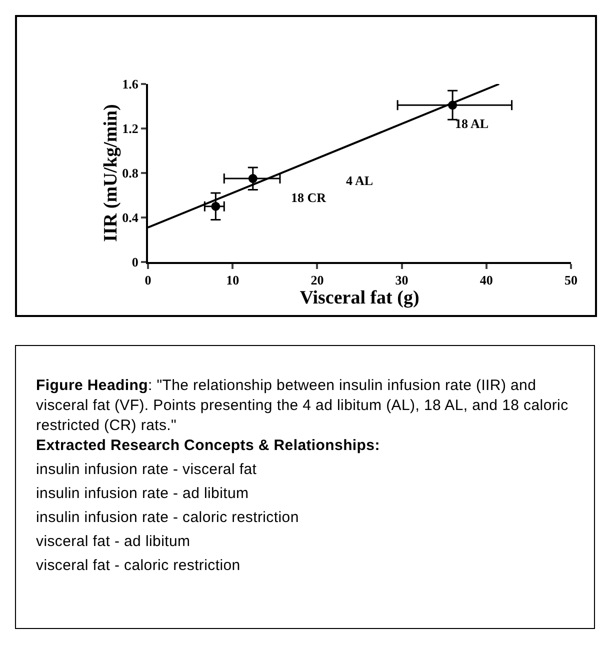  I want to click on annotation: 18 AL, so click(472, 123).